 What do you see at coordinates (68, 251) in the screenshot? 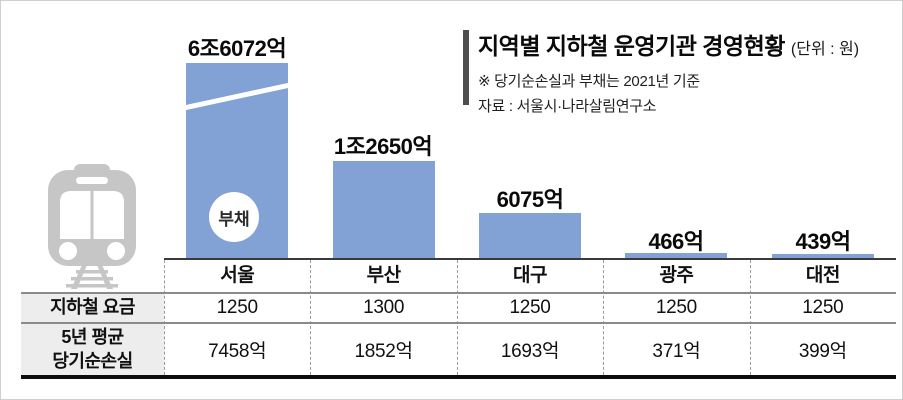
I see `train-headlight-left` at bounding box center [68, 251].